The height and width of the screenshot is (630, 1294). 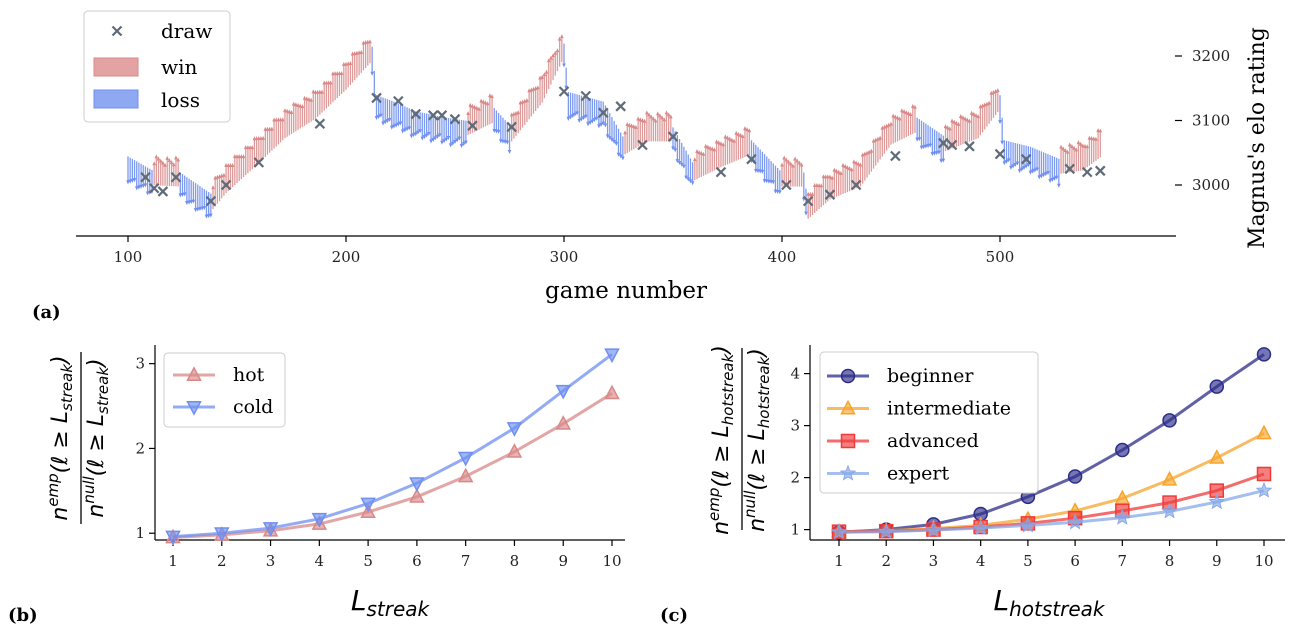 I want to click on legend-marker-hot, so click(x=194, y=373).